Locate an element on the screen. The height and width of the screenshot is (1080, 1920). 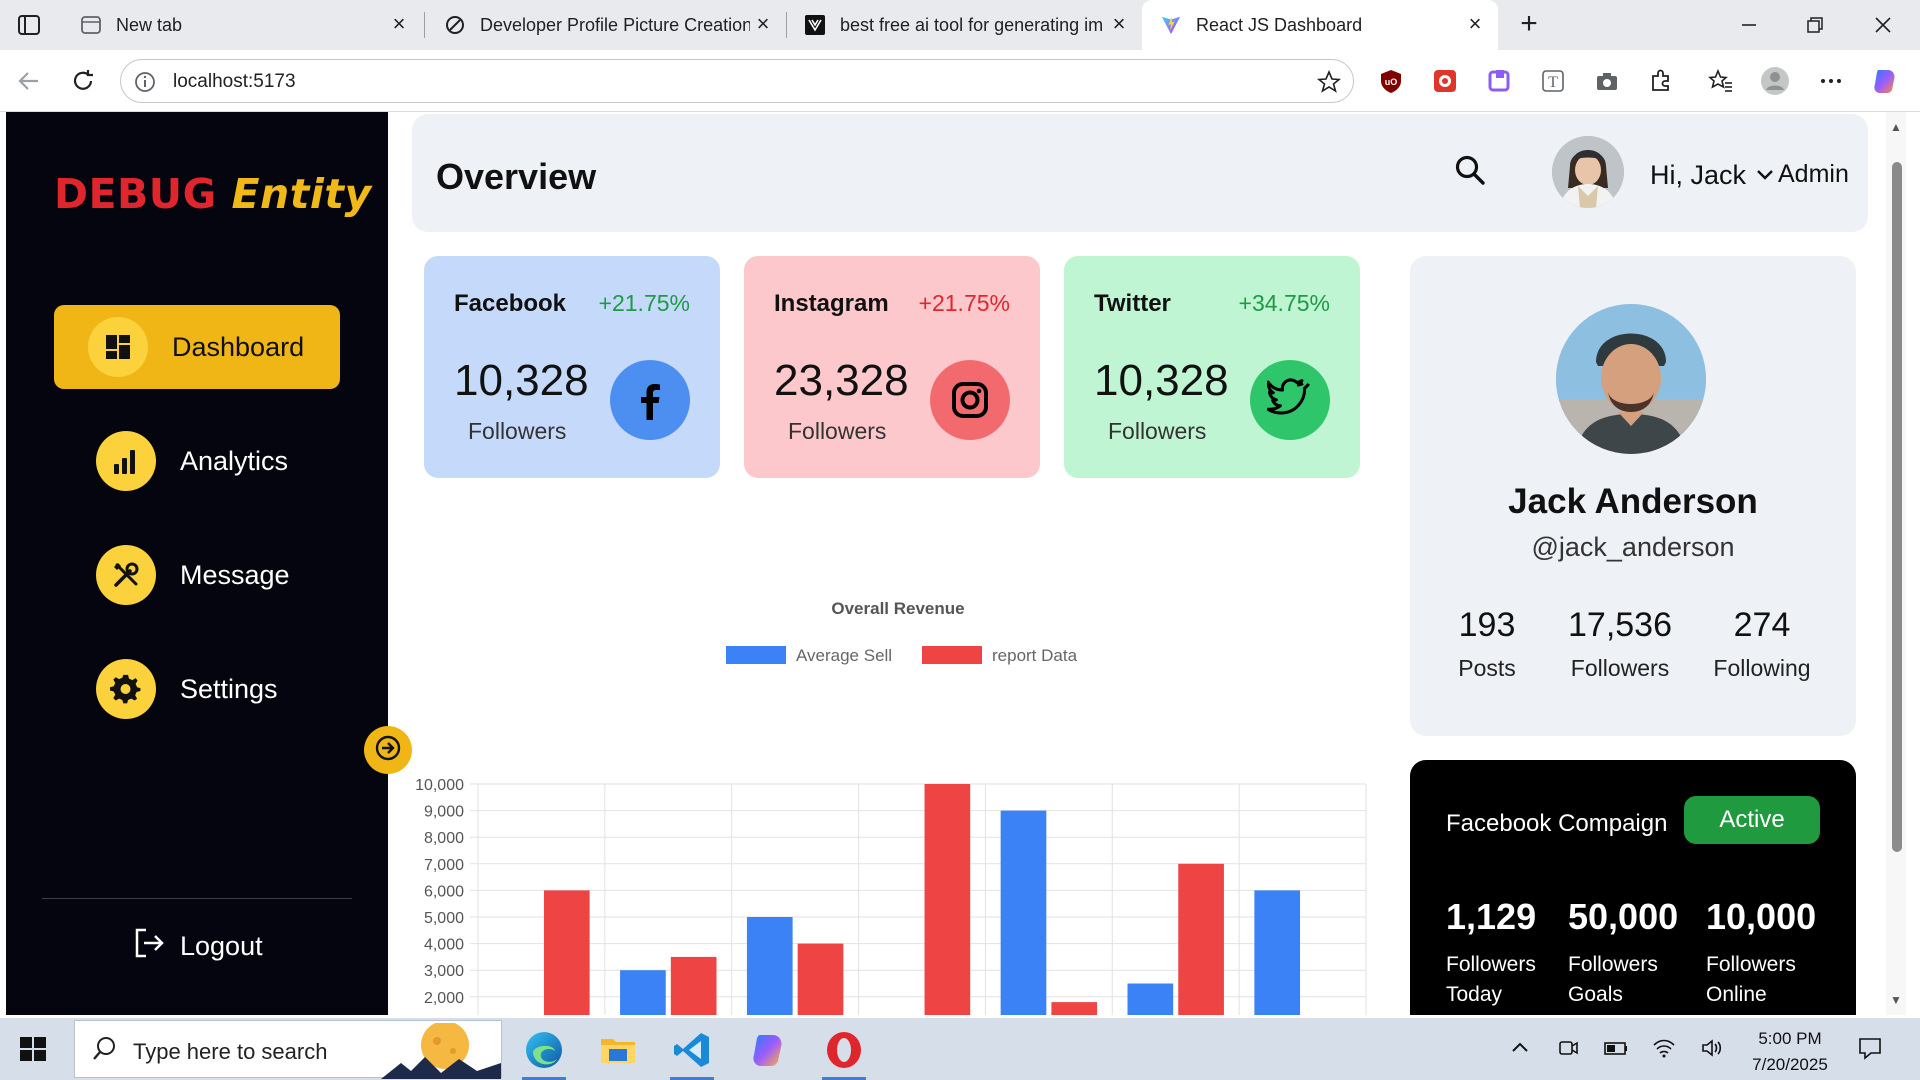
tab-developer-profile: Developer Profile Picture Creation × is located at coordinates (606, 25).